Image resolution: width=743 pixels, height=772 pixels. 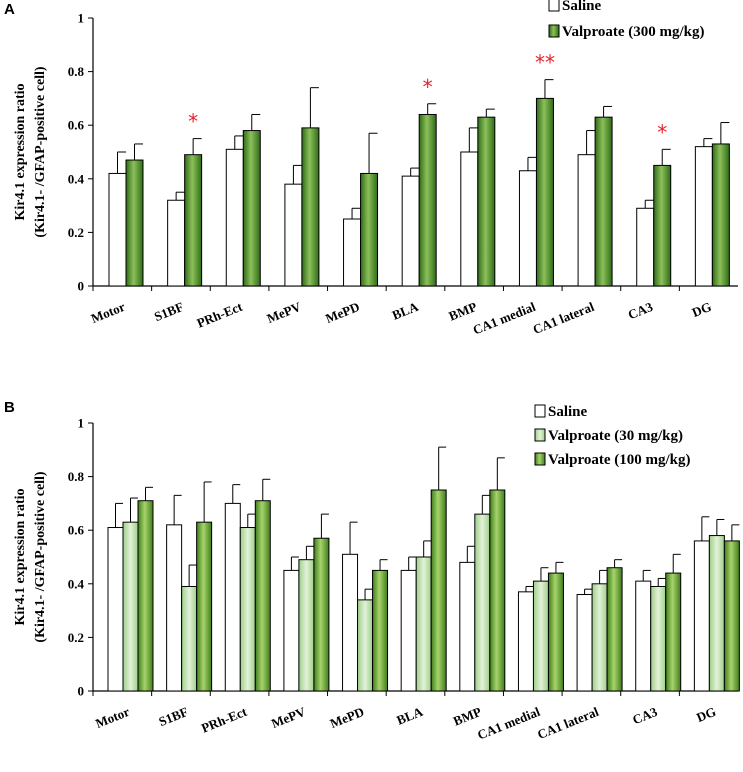 What do you see at coordinates (645, 716) in the screenshot?
I see `panel-b-category-label-ca3: CA3` at bounding box center [645, 716].